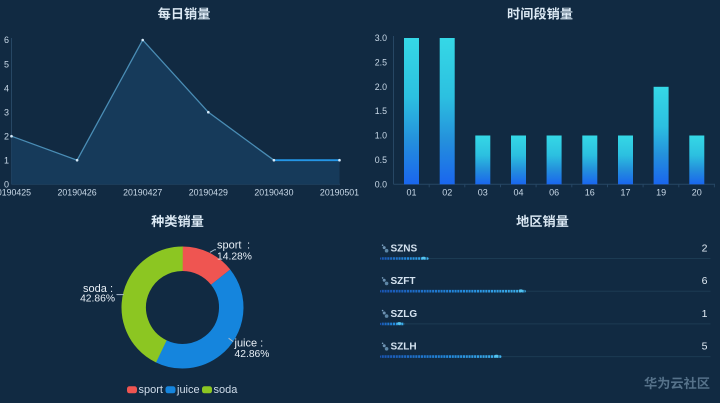  What do you see at coordinates (15, 193) in the screenshot?
I see `svg-text: 20190425` at bounding box center [15, 193].